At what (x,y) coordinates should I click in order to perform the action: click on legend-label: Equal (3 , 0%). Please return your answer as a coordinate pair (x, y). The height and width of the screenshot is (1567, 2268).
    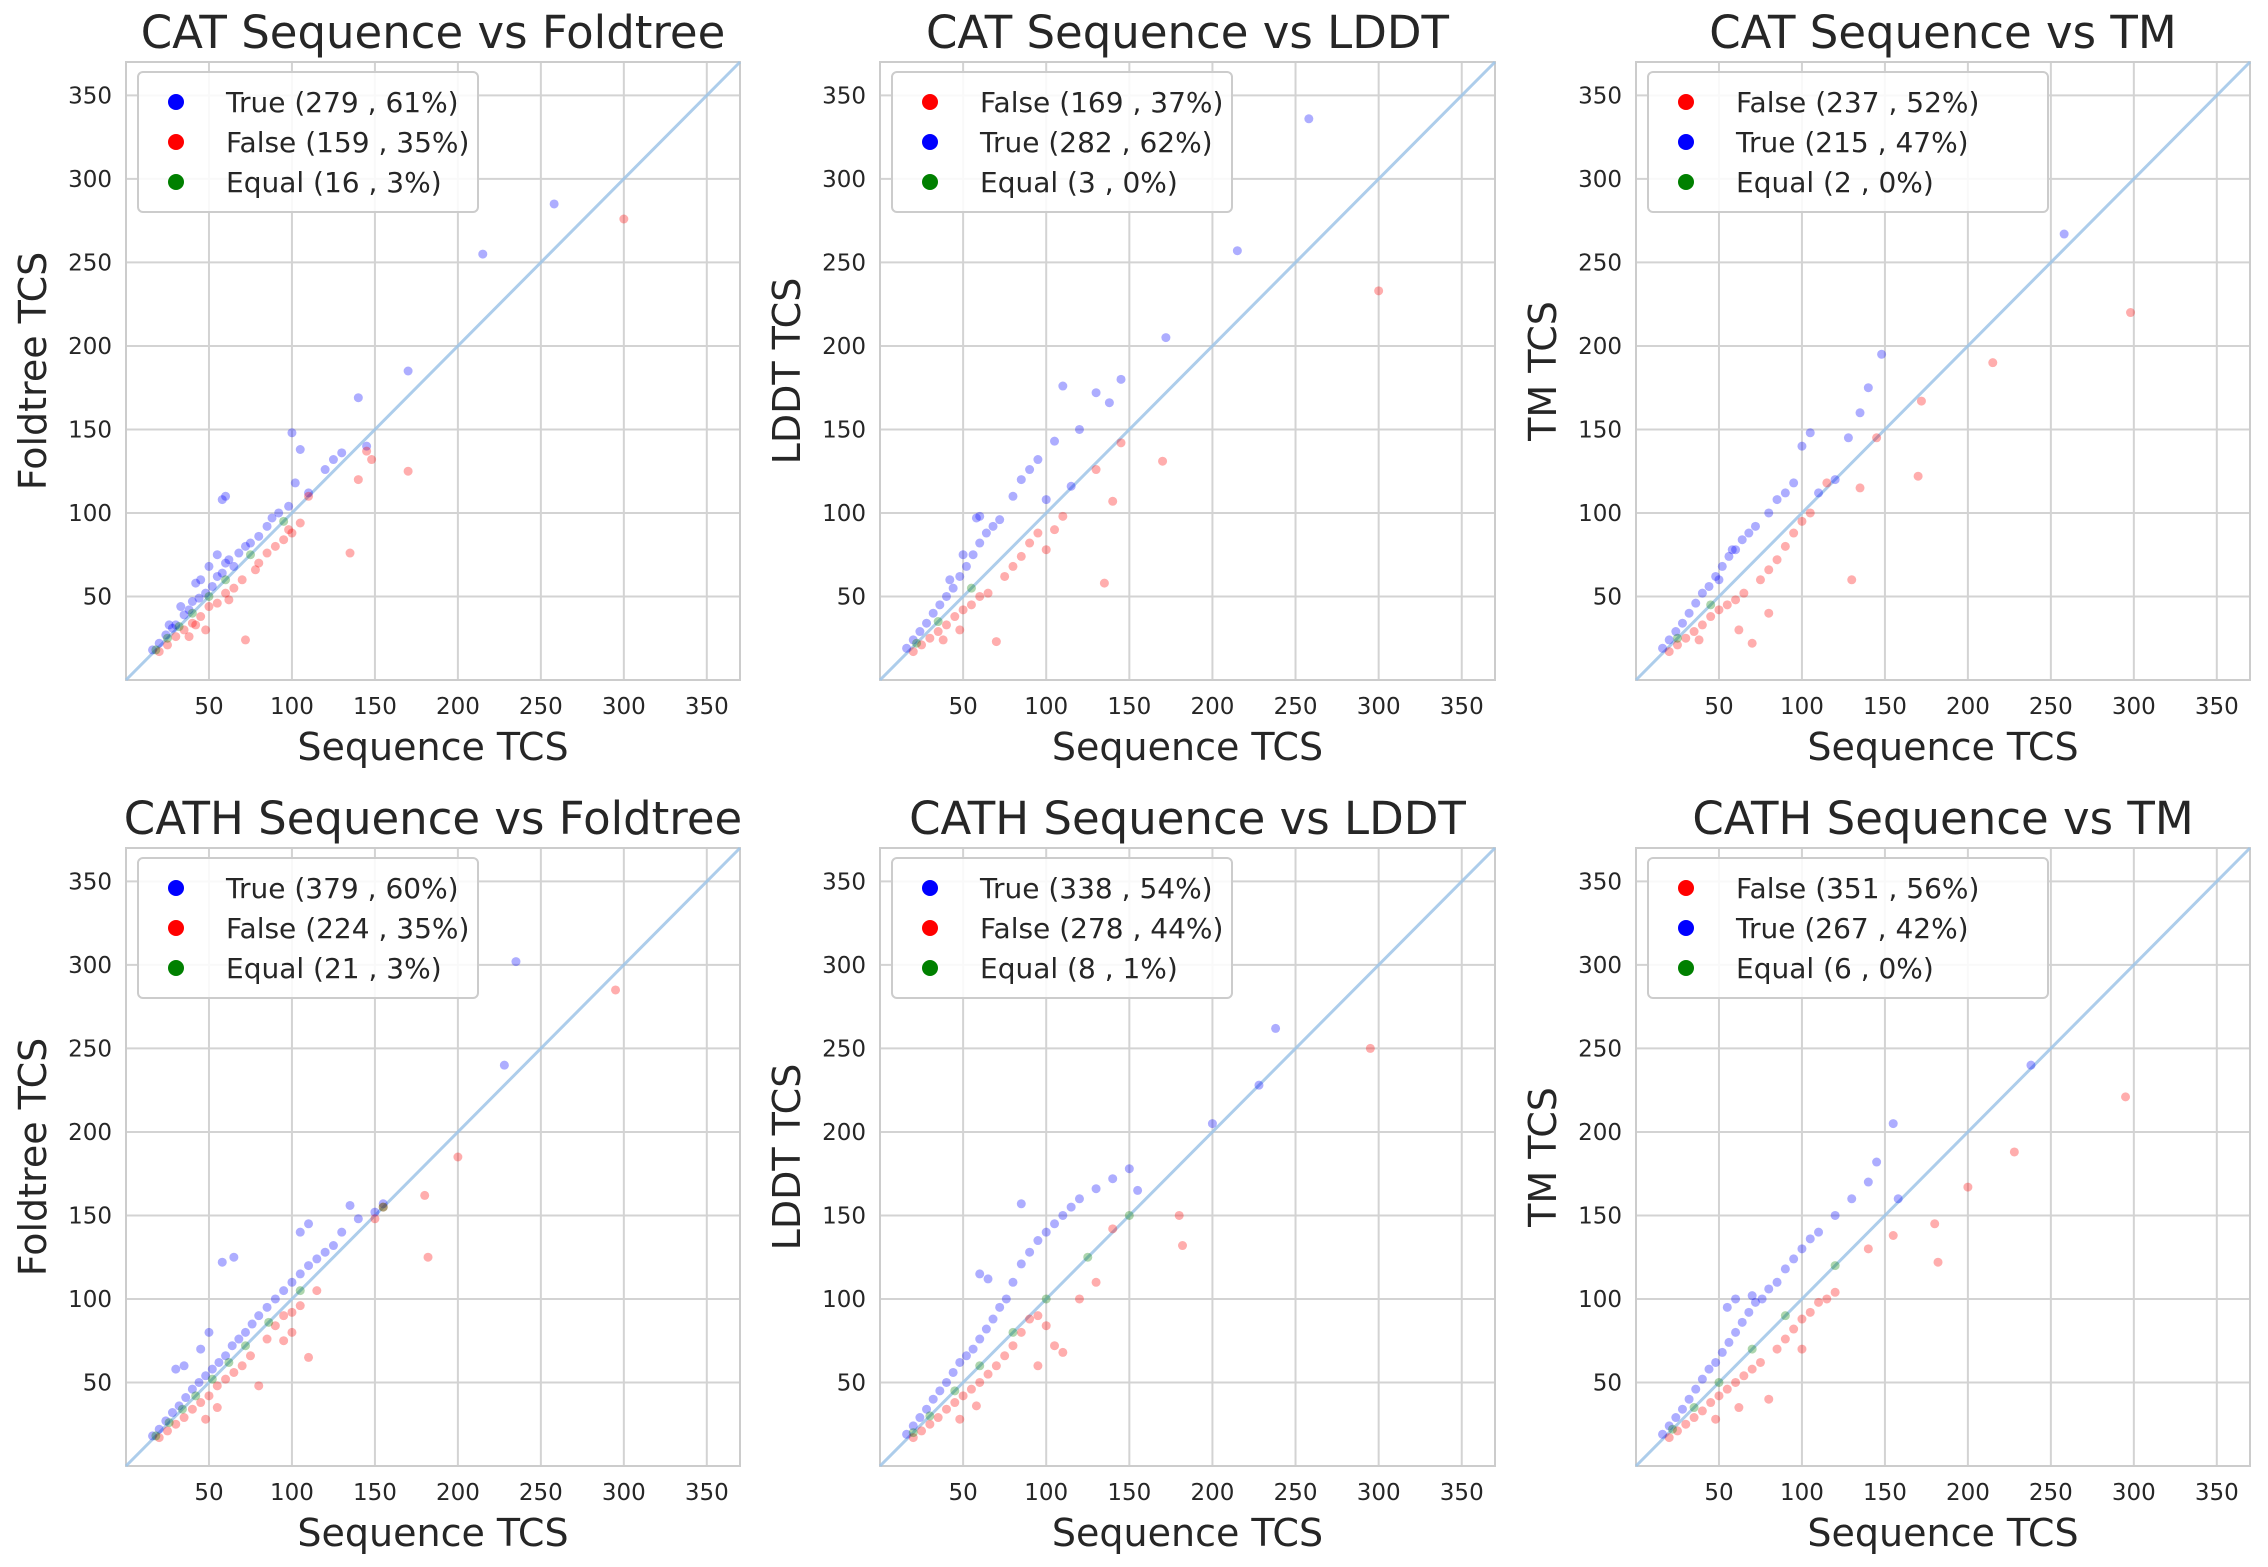
    Looking at the image, I should click on (1079, 182).